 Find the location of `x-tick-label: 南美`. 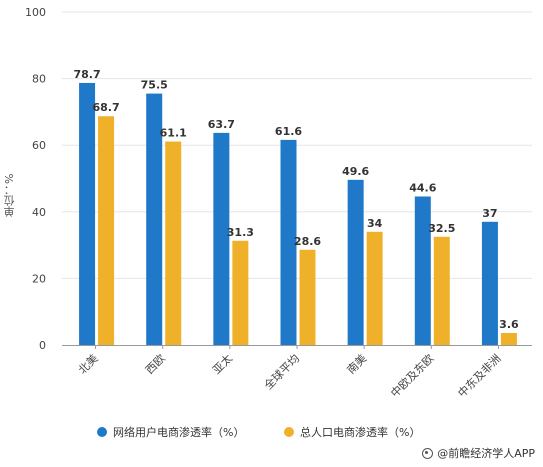

x-tick-label: 南美 is located at coordinates (357, 364).